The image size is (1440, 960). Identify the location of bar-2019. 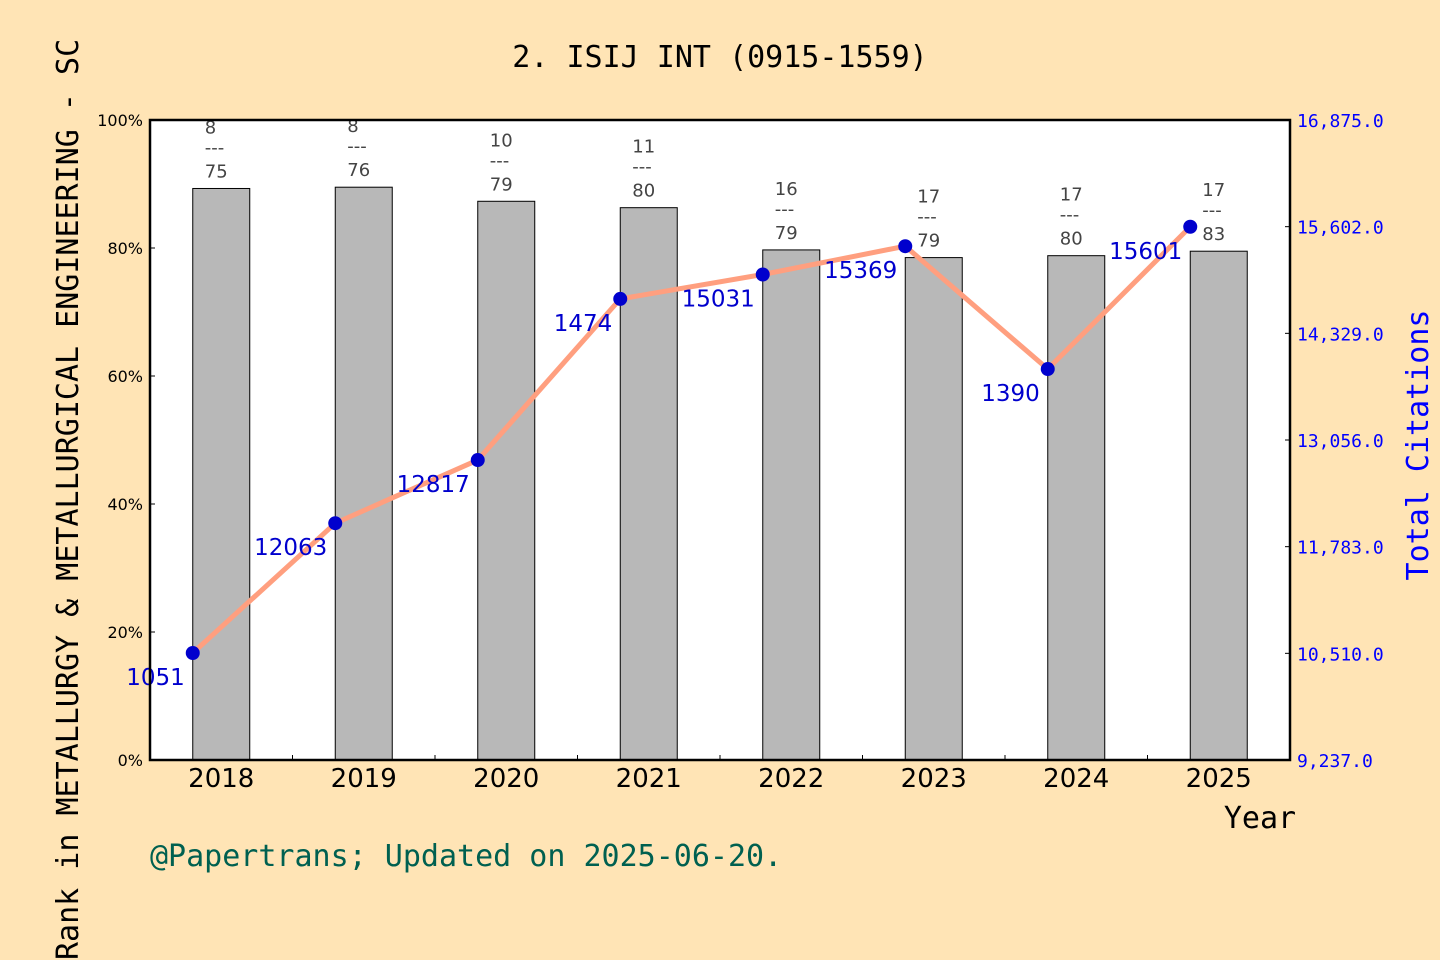
(363, 473).